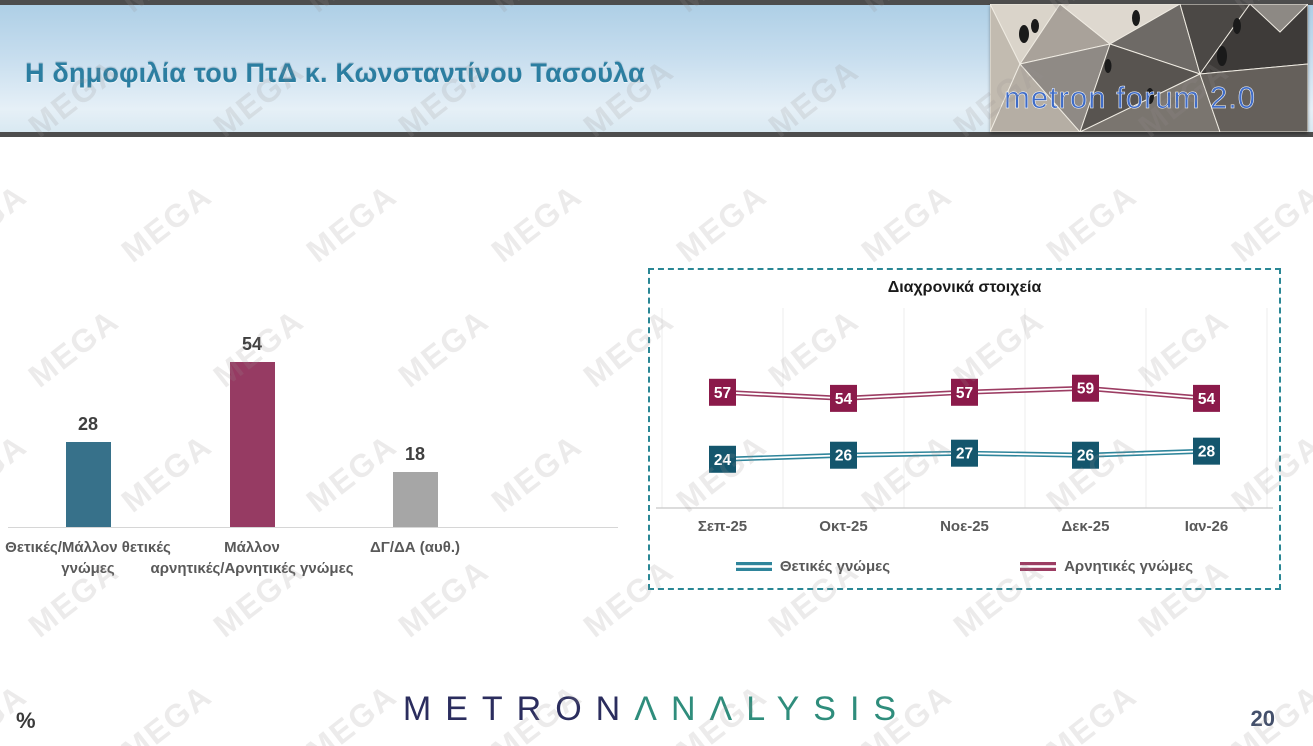 This screenshot has width=1313, height=746. I want to click on bar-value-label: 18, so click(415, 454).